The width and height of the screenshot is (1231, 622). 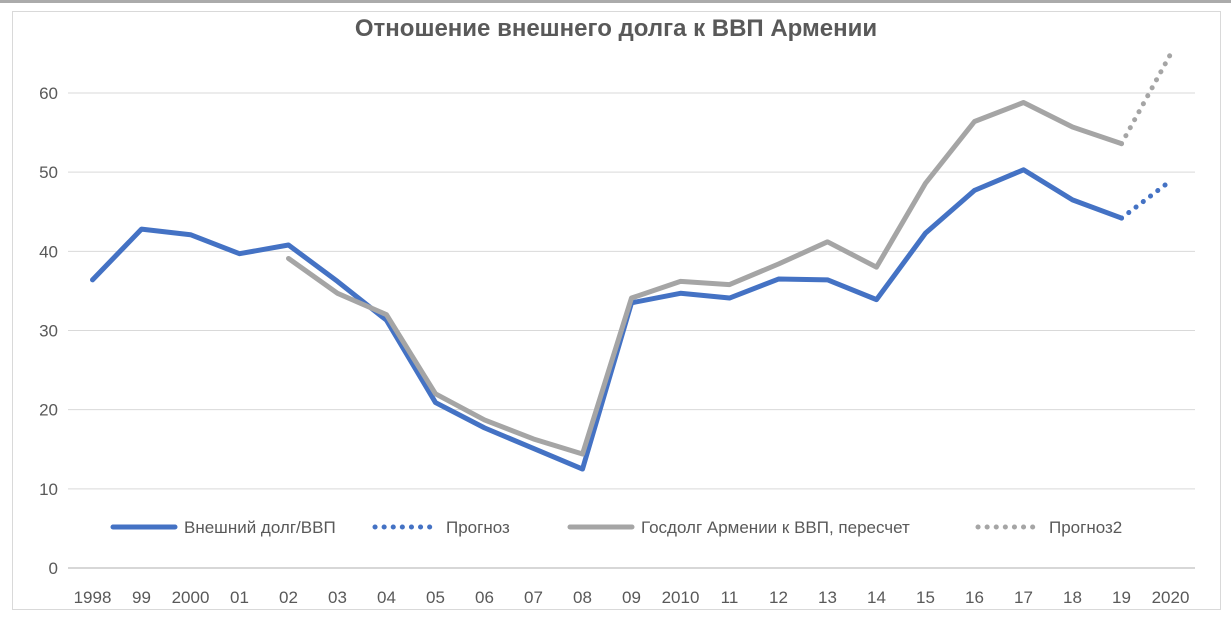 What do you see at coordinates (775, 527) in the screenshot?
I see `legend-label: Госдолг Армении к ВВП, пересчет` at bounding box center [775, 527].